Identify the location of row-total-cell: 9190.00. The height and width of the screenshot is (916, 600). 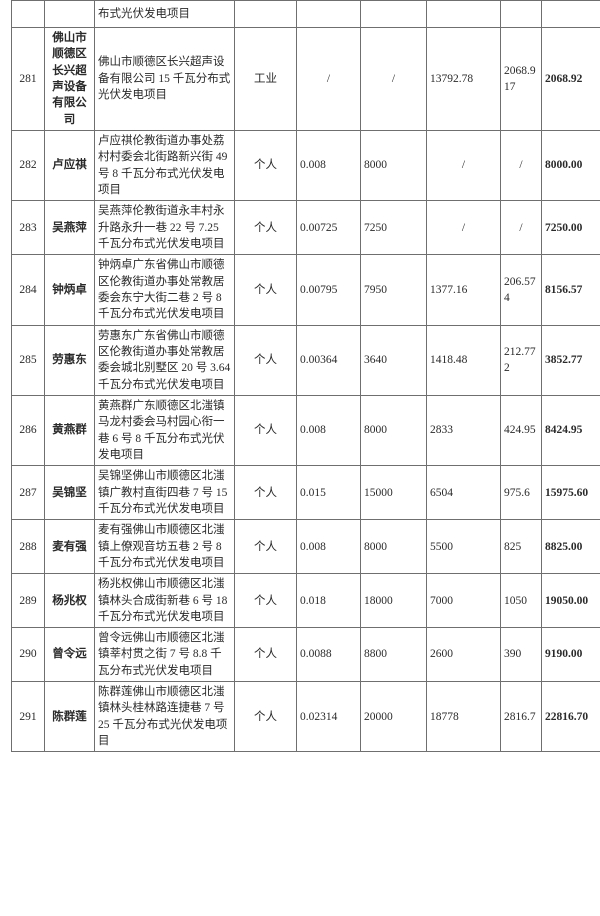
(570, 655).